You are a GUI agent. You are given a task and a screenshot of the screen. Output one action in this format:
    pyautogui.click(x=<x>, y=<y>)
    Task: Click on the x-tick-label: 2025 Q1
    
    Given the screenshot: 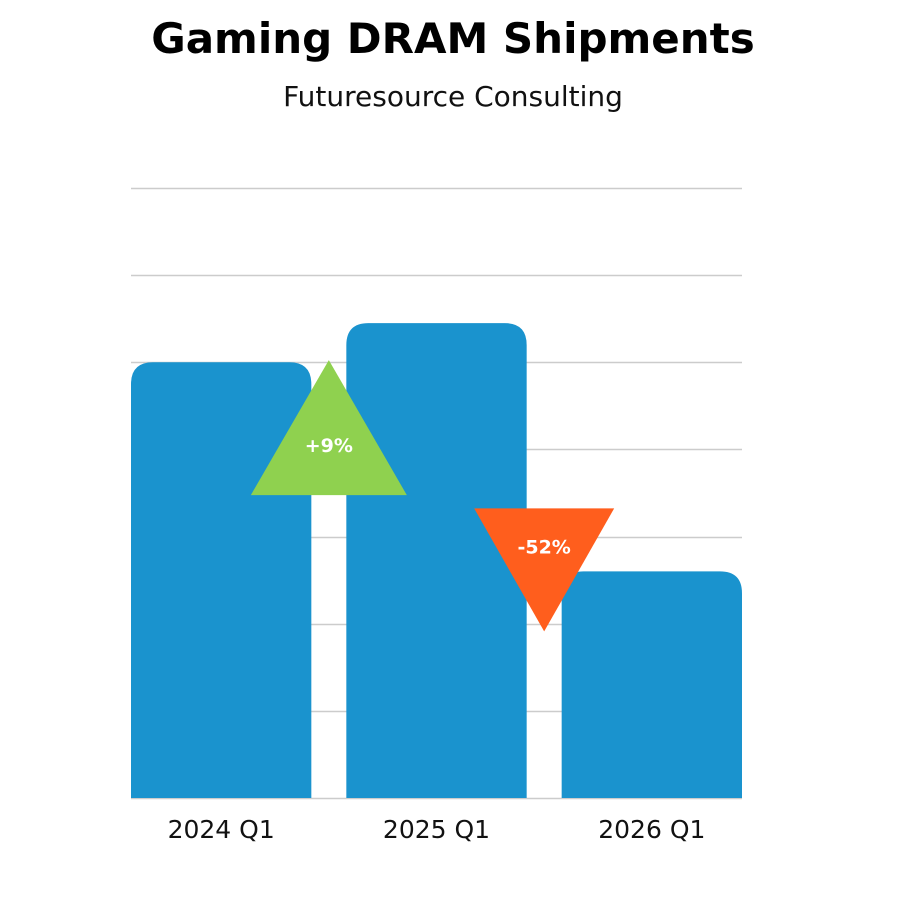 What is the action you would take?
    pyautogui.click(x=436, y=829)
    